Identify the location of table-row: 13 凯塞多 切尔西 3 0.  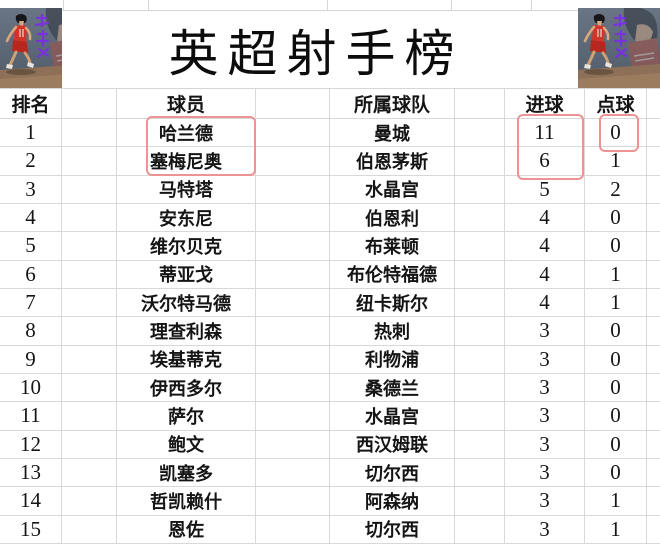
(330, 473).